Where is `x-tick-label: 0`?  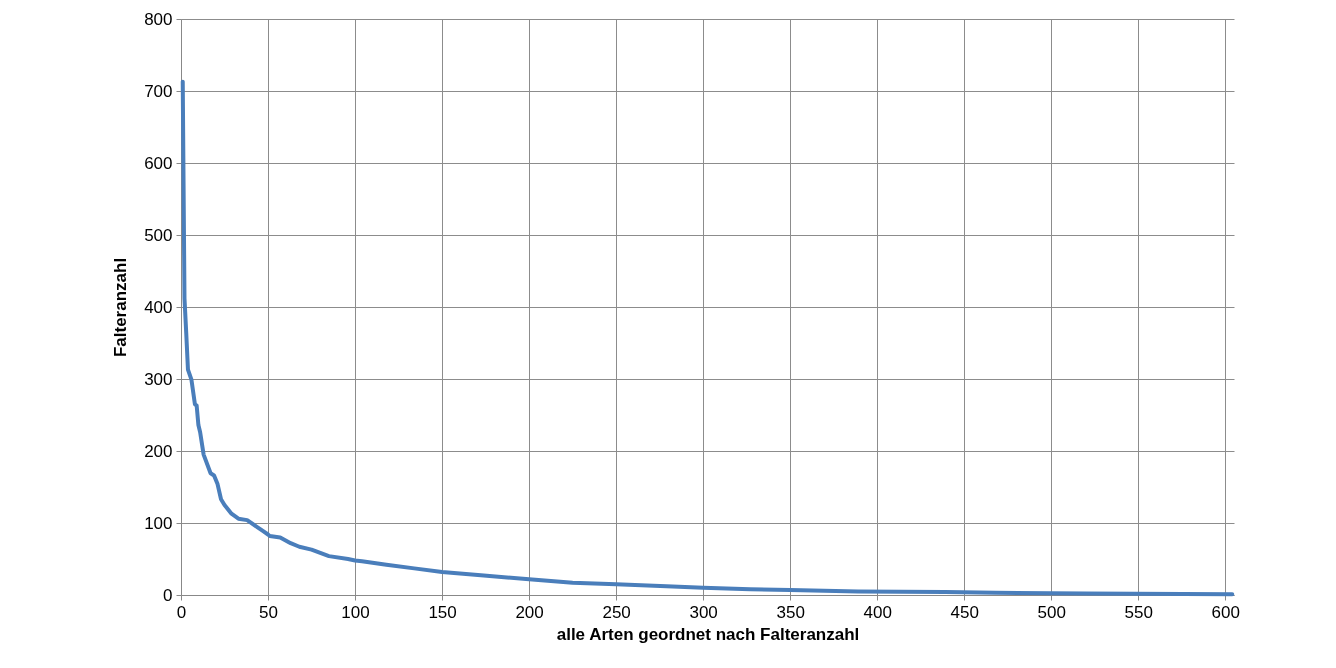 x-tick-label: 0 is located at coordinates (181, 612).